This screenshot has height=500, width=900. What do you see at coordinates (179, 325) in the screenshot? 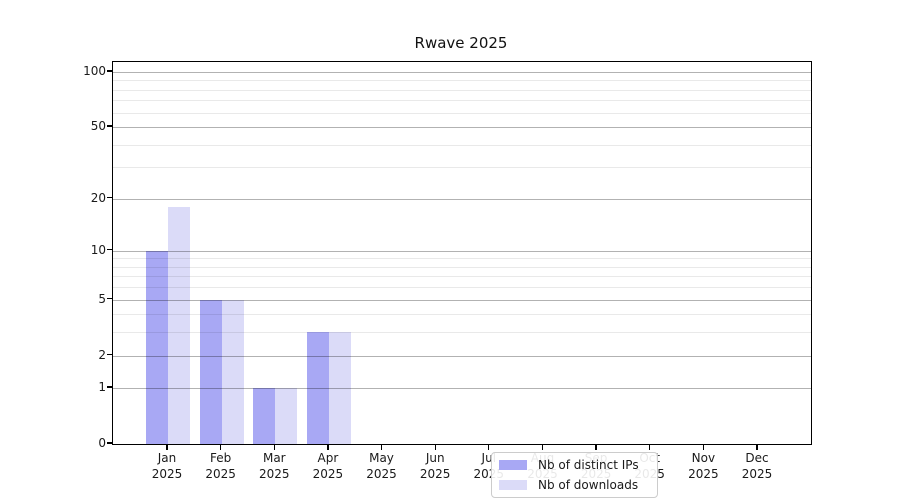
I see `bar-nb-of-downloads-jan` at bounding box center [179, 325].